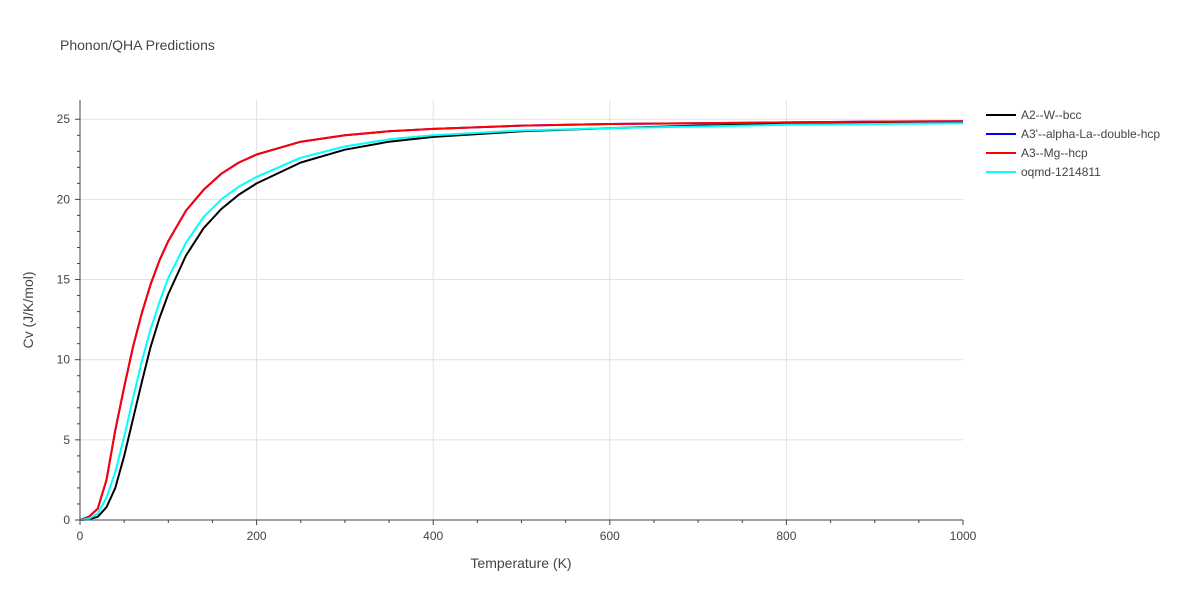  Describe the element at coordinates (1061, 172) in the screenshot. I see `legend-label: oqmd-1214811` at that location.